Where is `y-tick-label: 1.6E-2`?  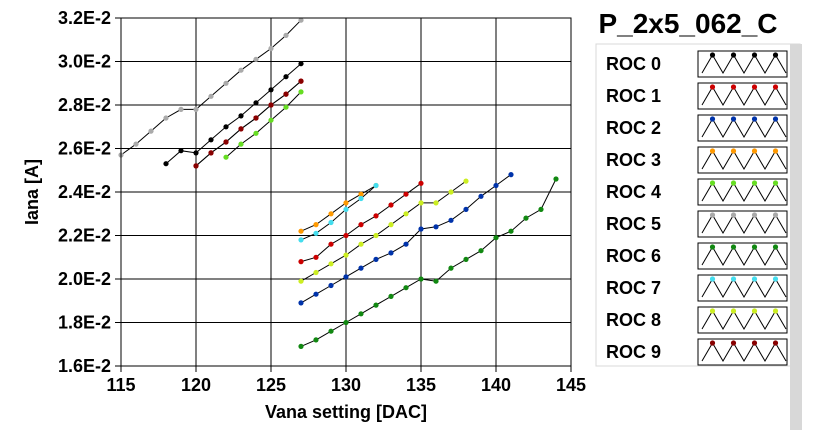 y-tick-label: 1.6E-2 is located at coordinates (84, 366).